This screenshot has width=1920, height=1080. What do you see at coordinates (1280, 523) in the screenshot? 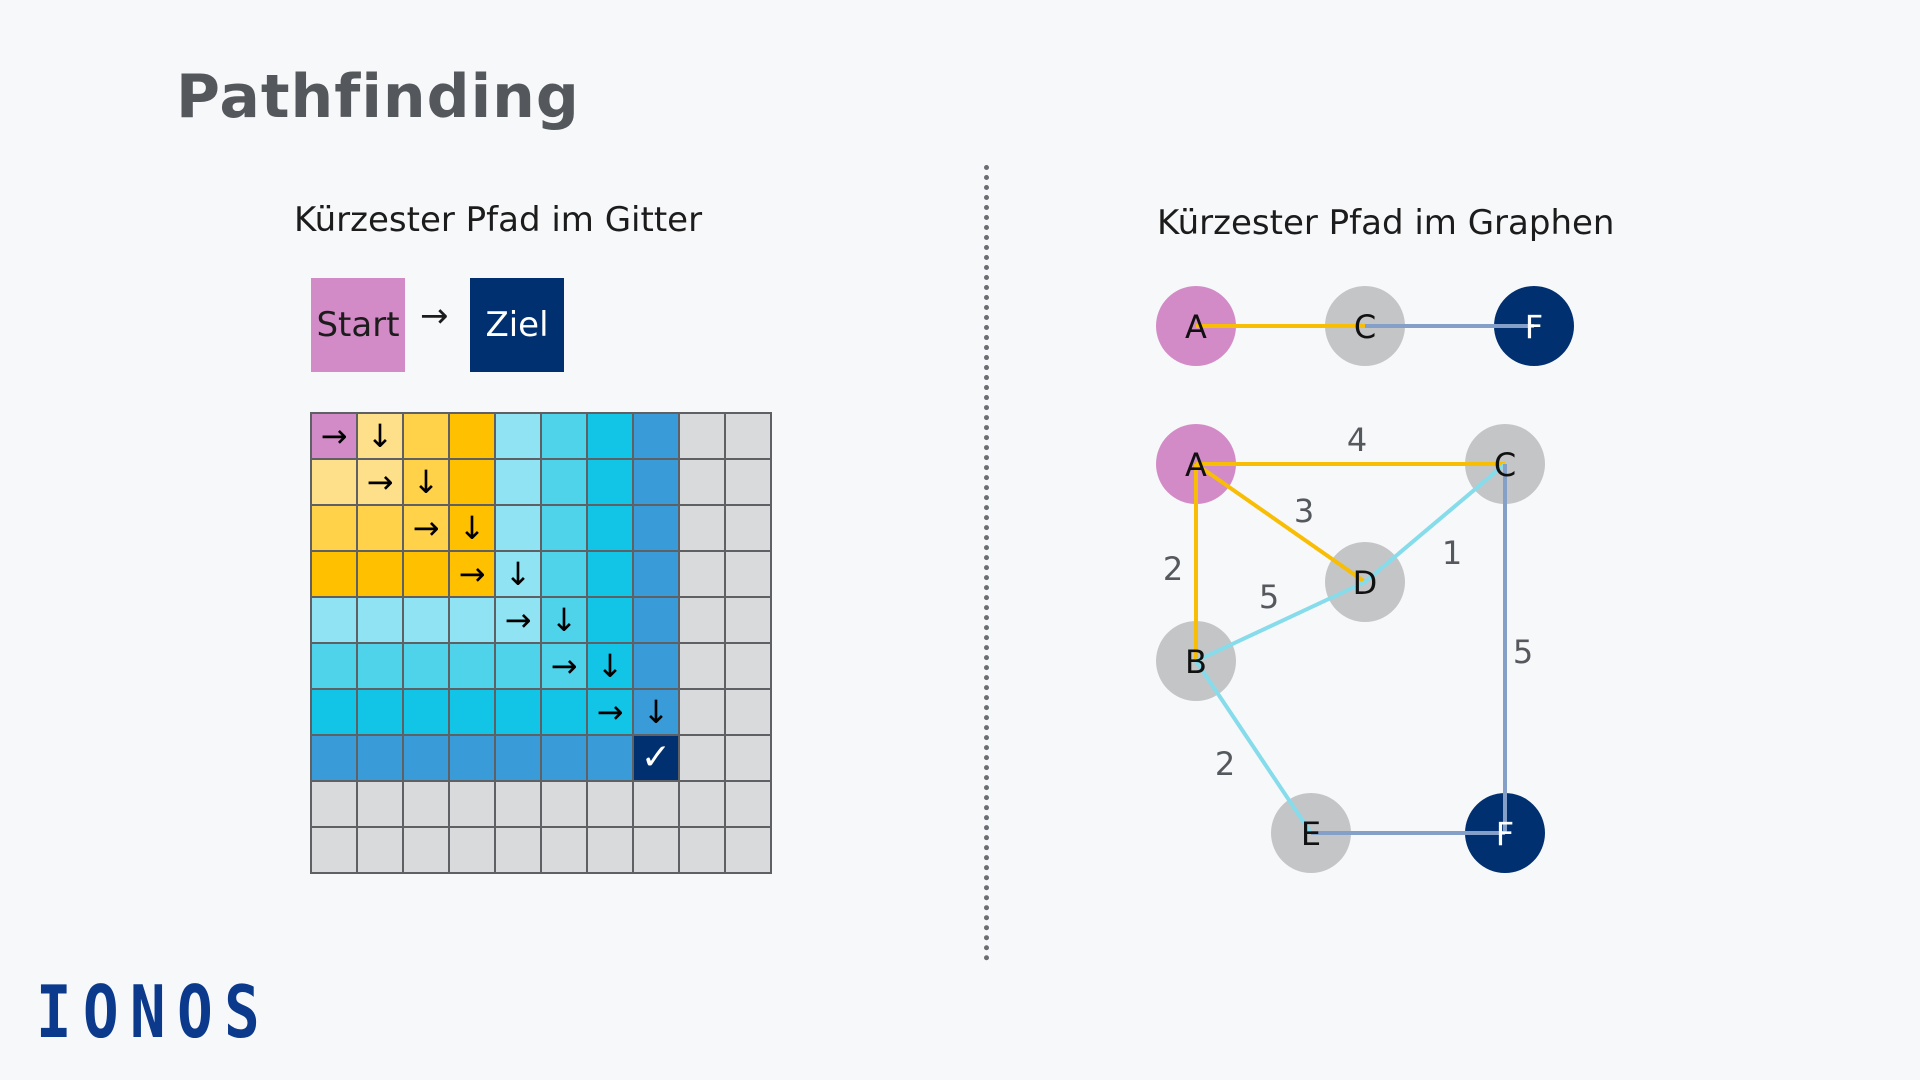
I see `graph-edge-AD` at bounding box center [1280, 523].